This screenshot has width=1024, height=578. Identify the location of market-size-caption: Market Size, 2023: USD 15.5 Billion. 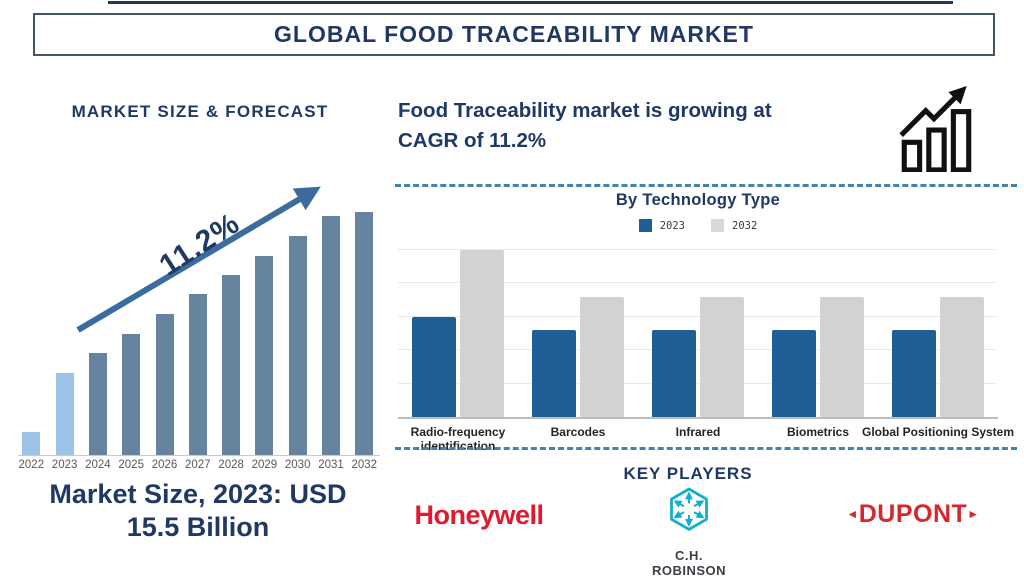
(198, 511).